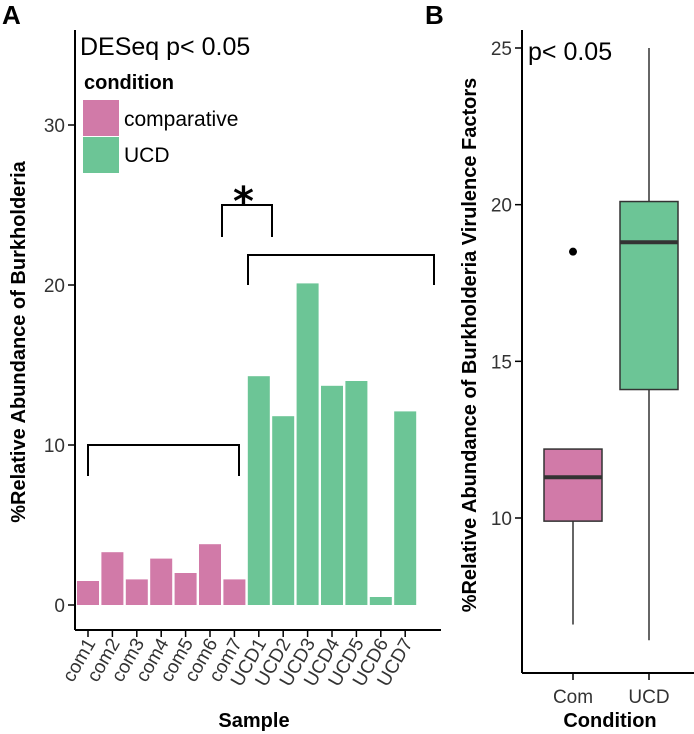 The width and height of the screenshot is (694, 734). What do you see at coordinates (54, 446) in the screenshot?
I see `y-tick-label-10: 10` at bounding box center [54, 446].